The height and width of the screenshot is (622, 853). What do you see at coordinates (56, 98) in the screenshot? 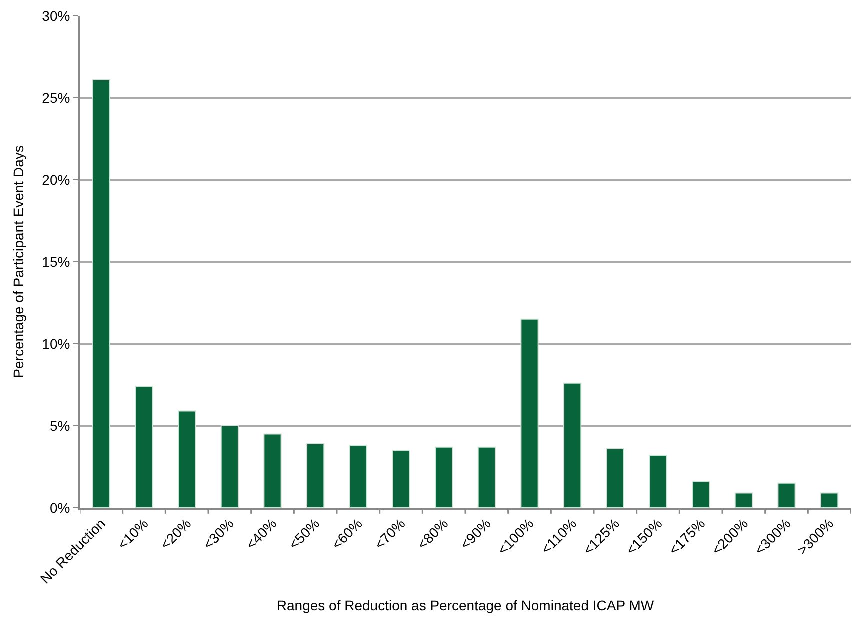
I see `y-tick-label: 25%` at bounding box center [56, 98].